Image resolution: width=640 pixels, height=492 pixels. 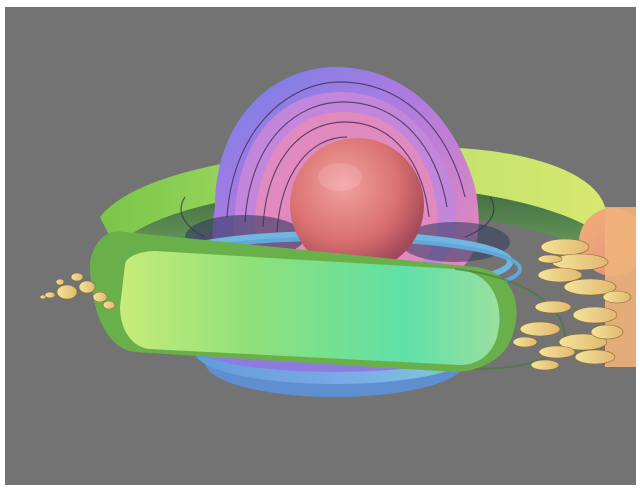 I want to click on core-sphere, so click(x=357, y=205).